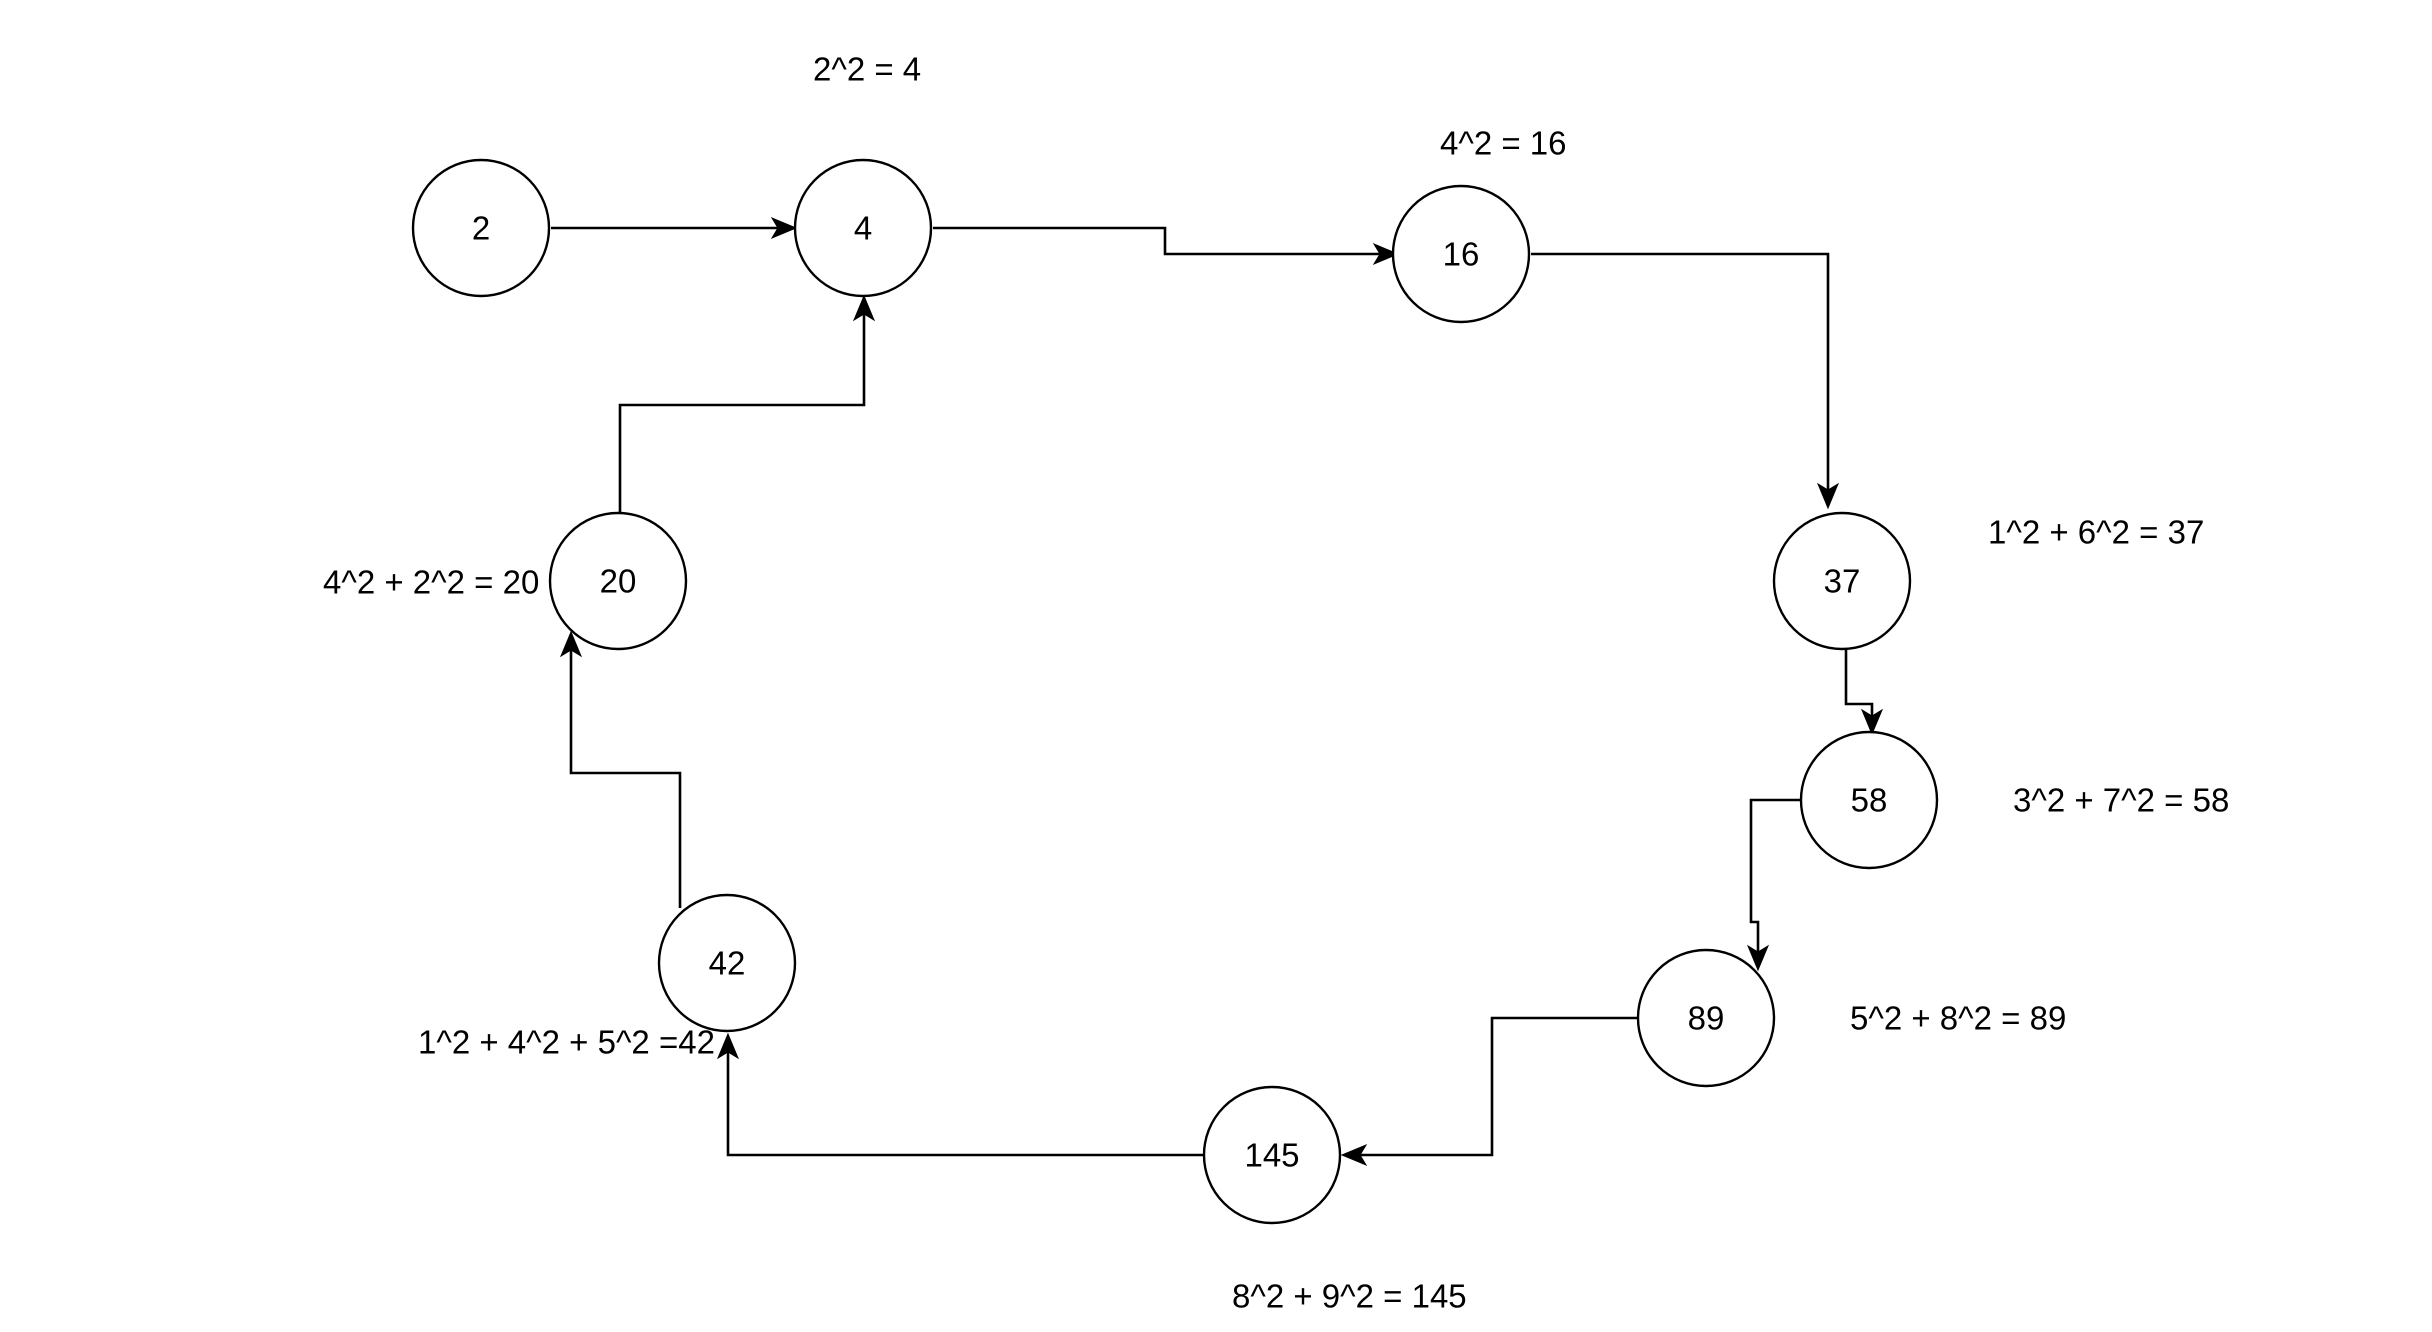  What do you see at coordinates (2121, 800) in the screenshot?
I see `annotation-58: 3^2 + 7^2 = 58` at bounding box center [2121, 800].